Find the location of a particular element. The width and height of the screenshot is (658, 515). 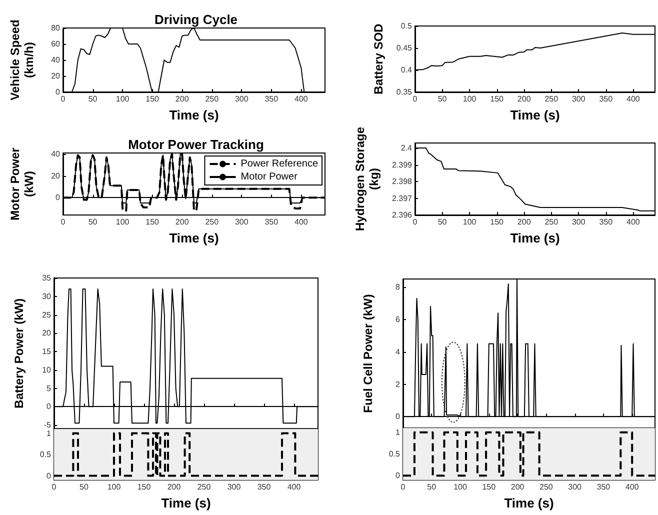

y-tick-label: -5 is located at coordinates (48, 425).